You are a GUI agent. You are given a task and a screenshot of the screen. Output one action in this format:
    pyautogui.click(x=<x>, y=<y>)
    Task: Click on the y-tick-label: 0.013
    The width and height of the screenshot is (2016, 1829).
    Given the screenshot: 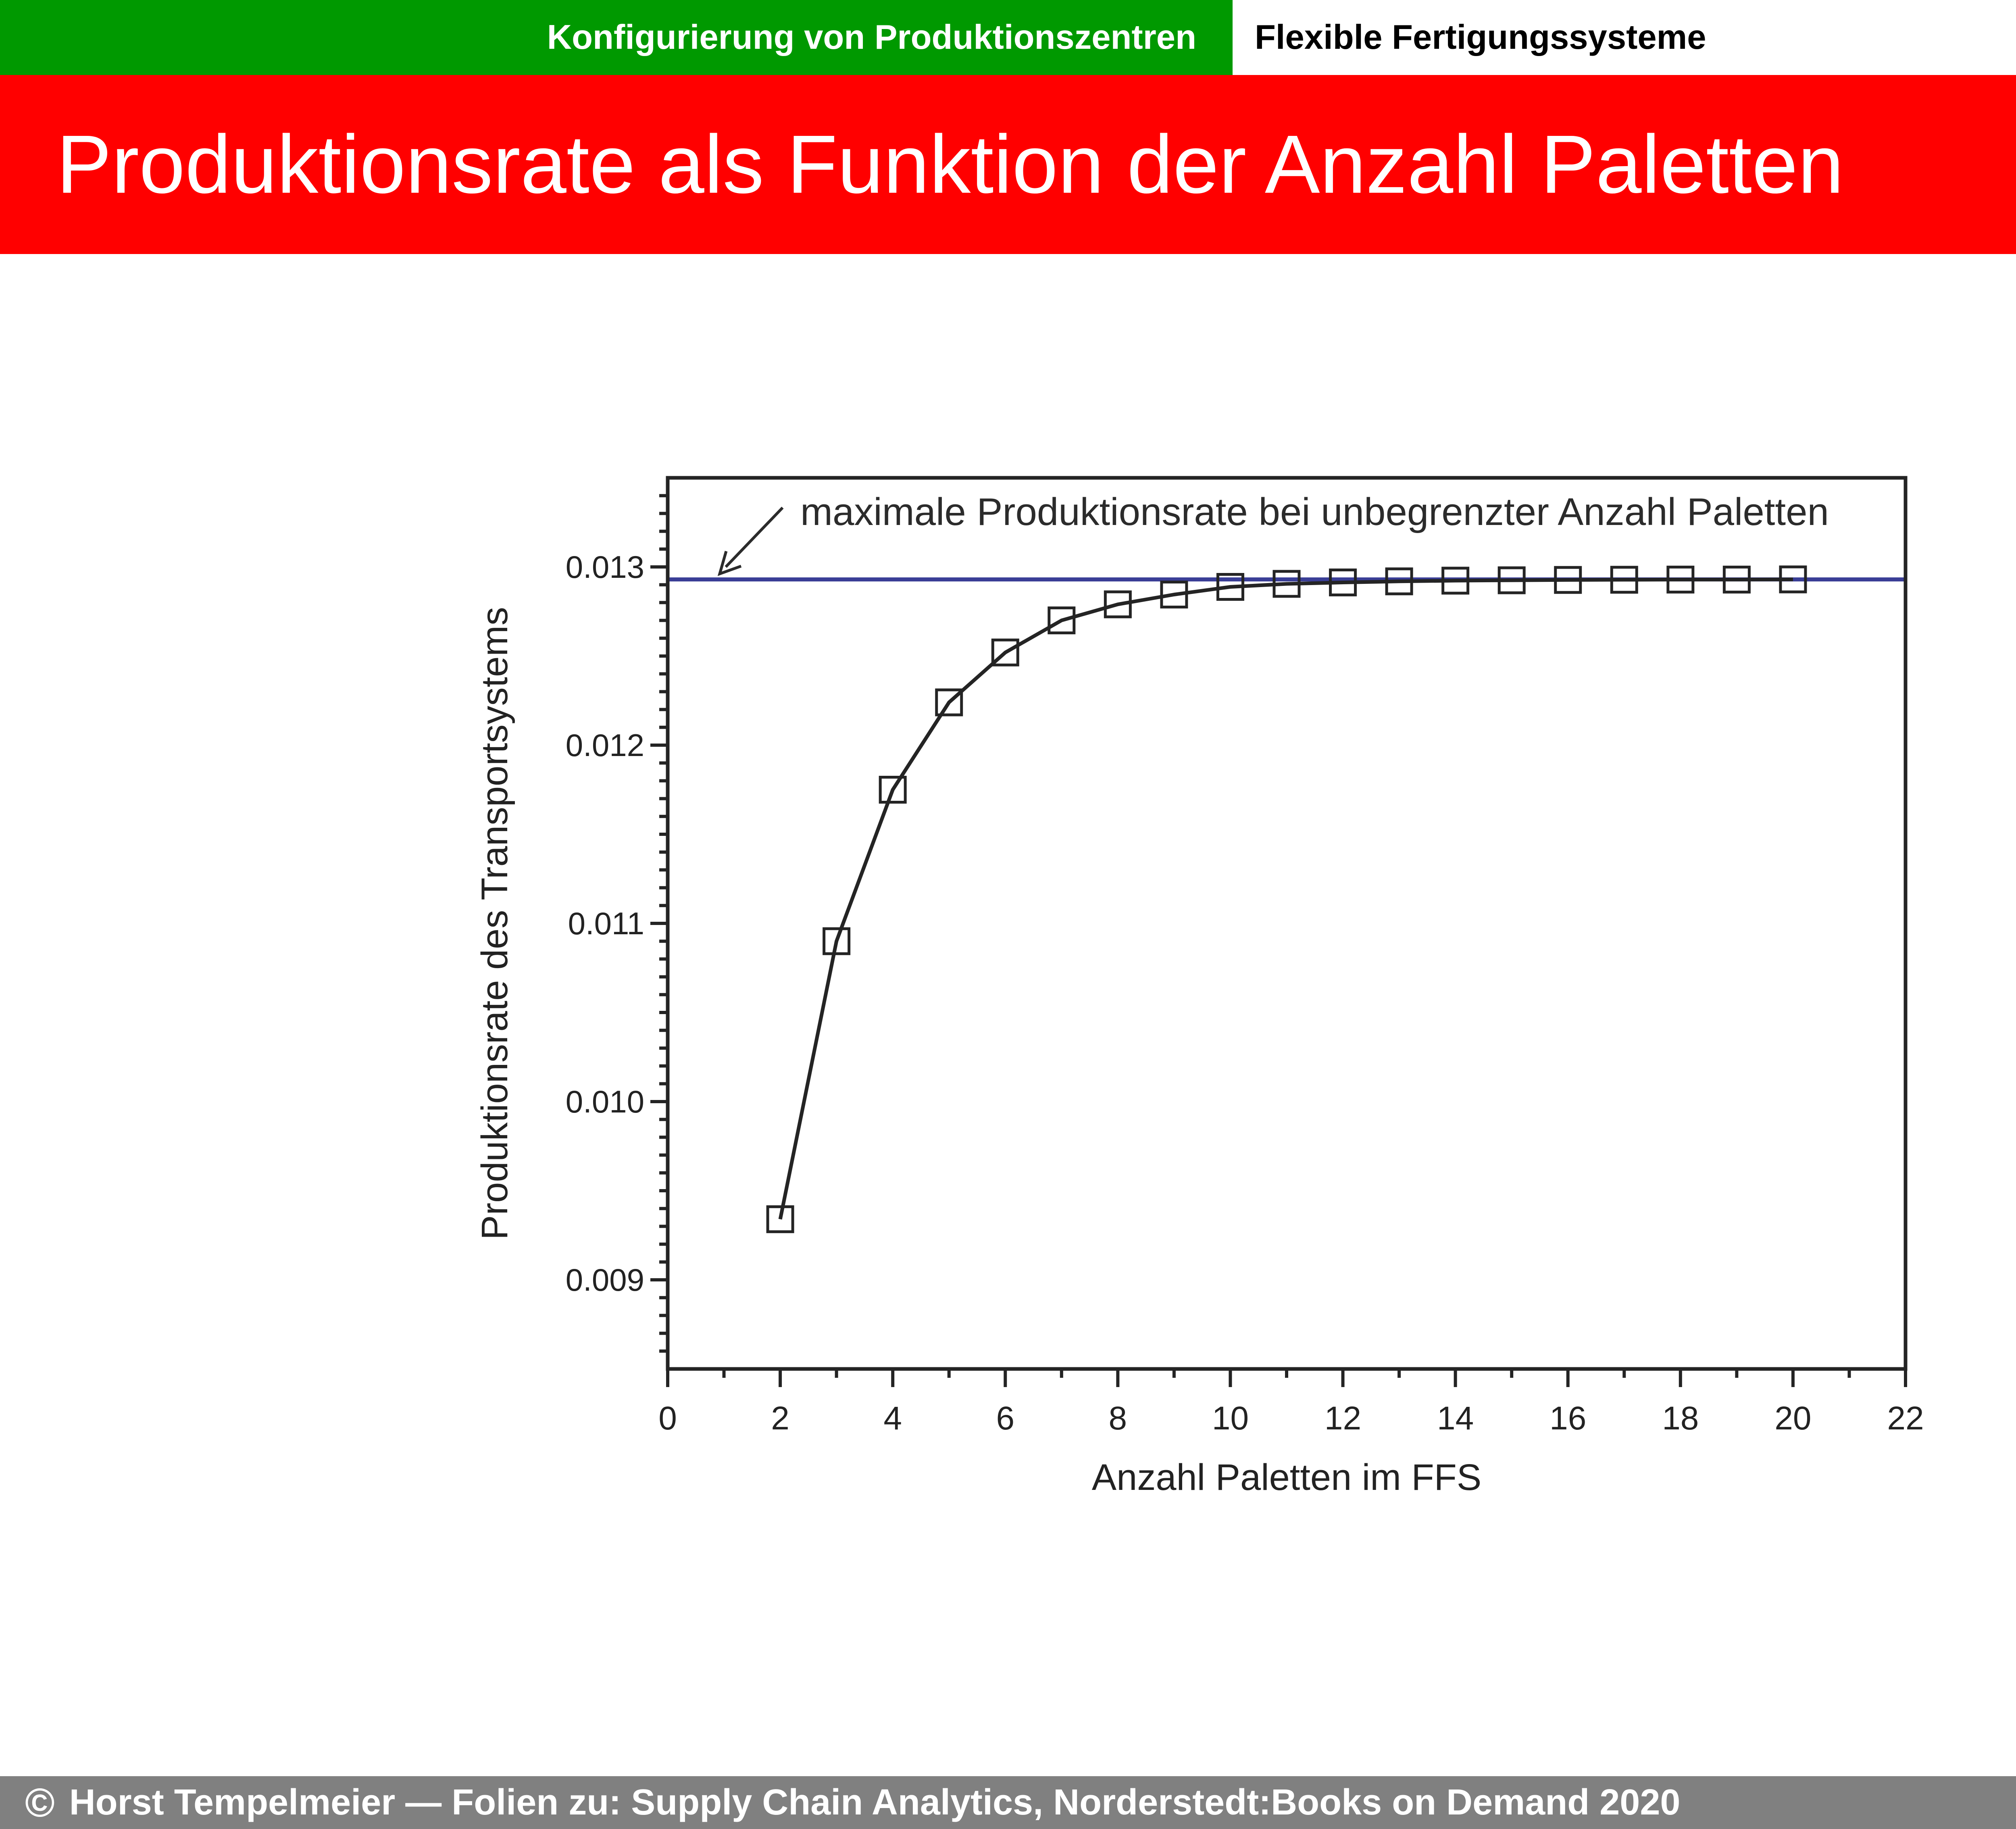 What is the action you would take?
    pyautogui.click(x=605, y=567)
    